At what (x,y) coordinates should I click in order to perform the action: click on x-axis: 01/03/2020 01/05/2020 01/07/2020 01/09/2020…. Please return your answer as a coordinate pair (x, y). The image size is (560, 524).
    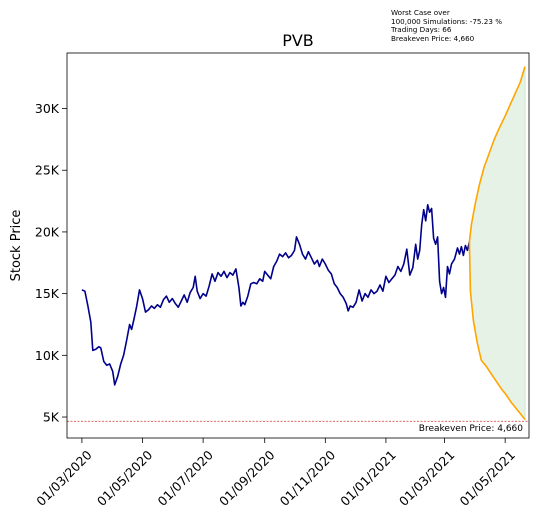
    Looking at the image, I should click on (275, 473).